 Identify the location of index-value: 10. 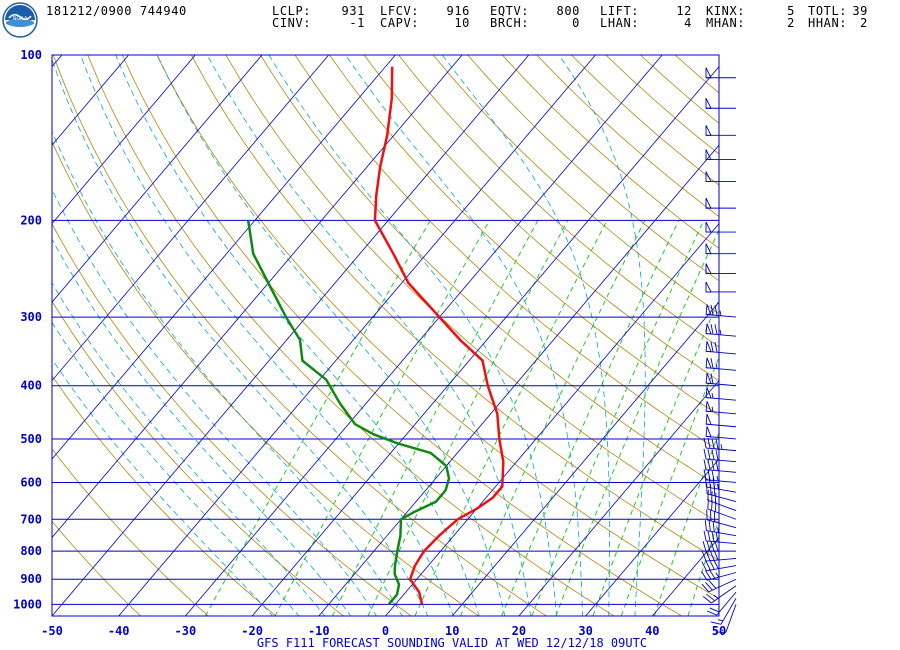
(462, 23).